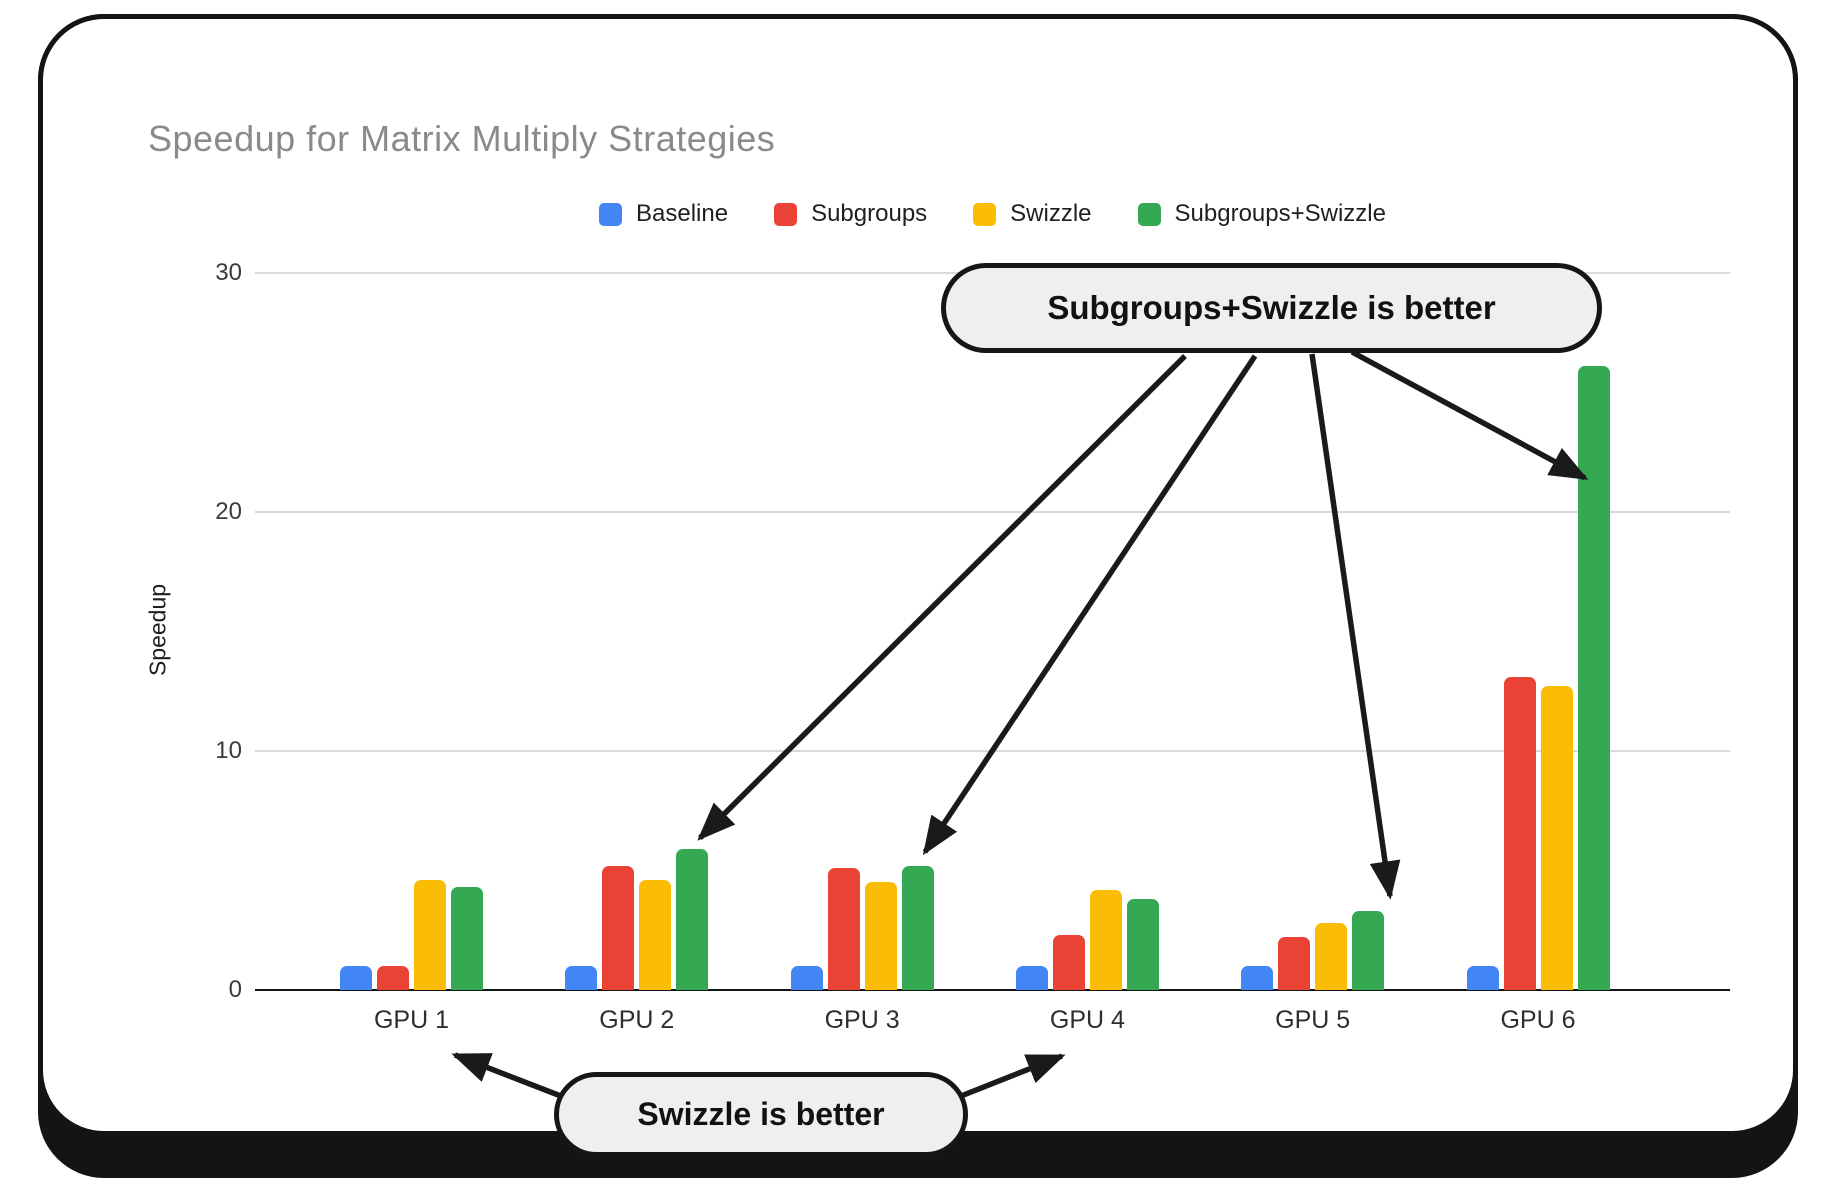 The height and width of the screenshot is (1196, 1834). What do you see at coordinates (1280, 213) in the screenshot?
I see `legend-label: Subgroups+Swizzle` at bounding box center [1280, 213].